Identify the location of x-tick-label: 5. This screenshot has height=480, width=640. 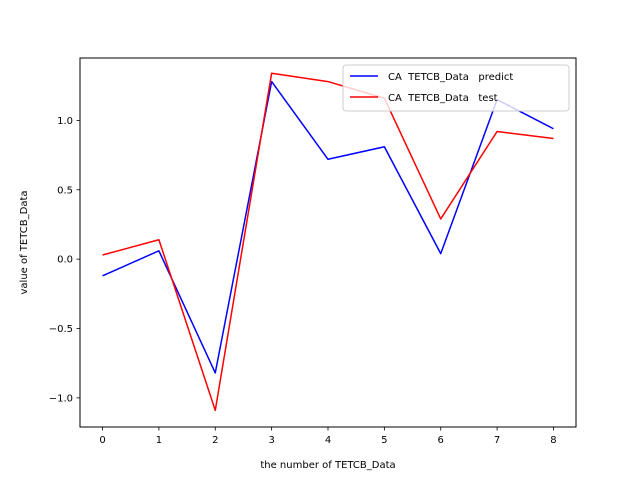
(384, 440).